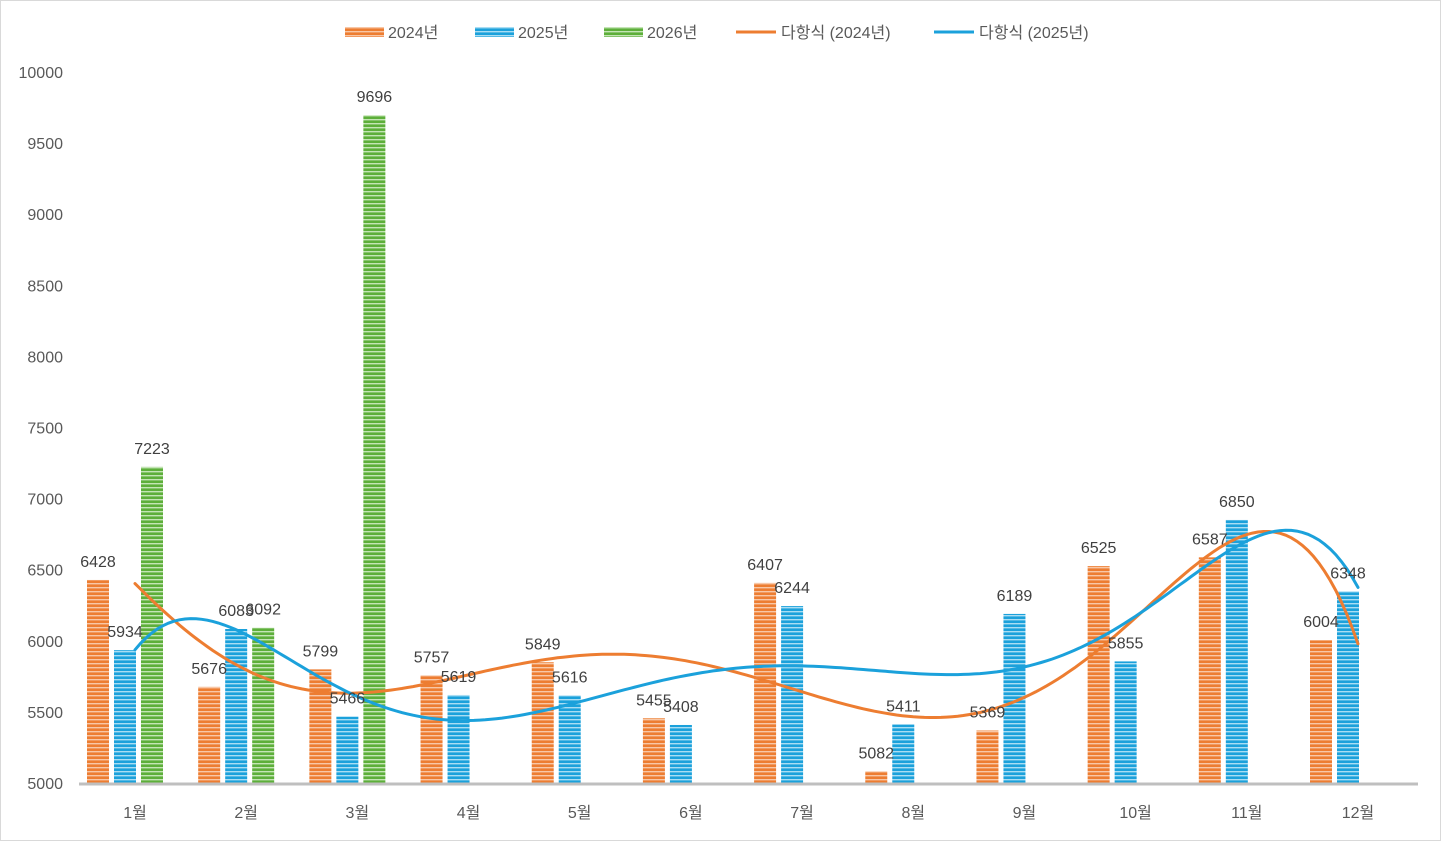  Describe the element at coordinates (765, 682) in the screenshot. I see `bar-2024년-7월` at that location.